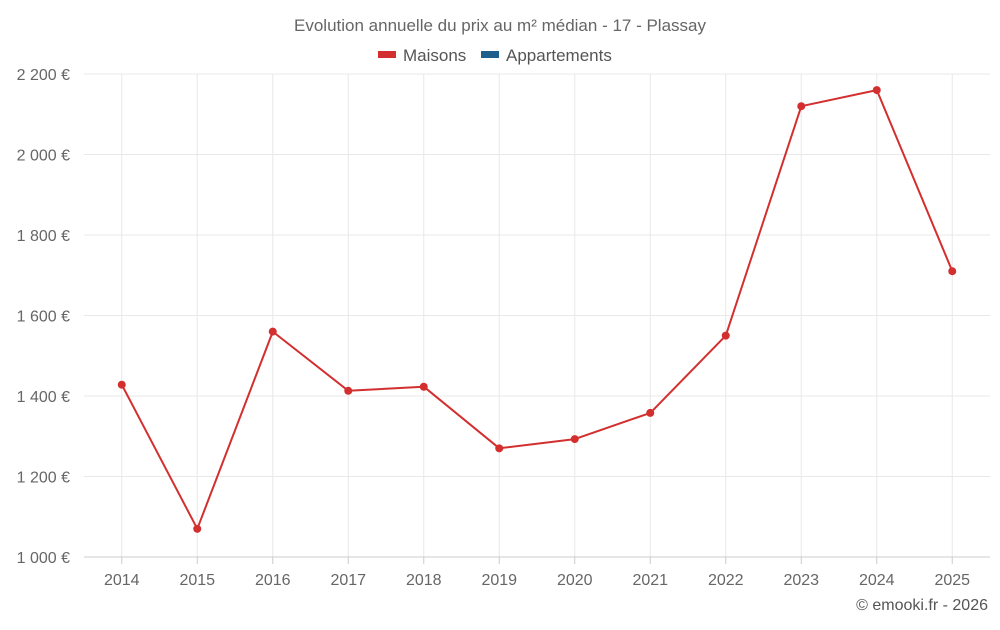 Image resolution: width=1000 pixels, height=630 pixels. I want to click on y-tick-label: 1 400 €, so click(43, 397).